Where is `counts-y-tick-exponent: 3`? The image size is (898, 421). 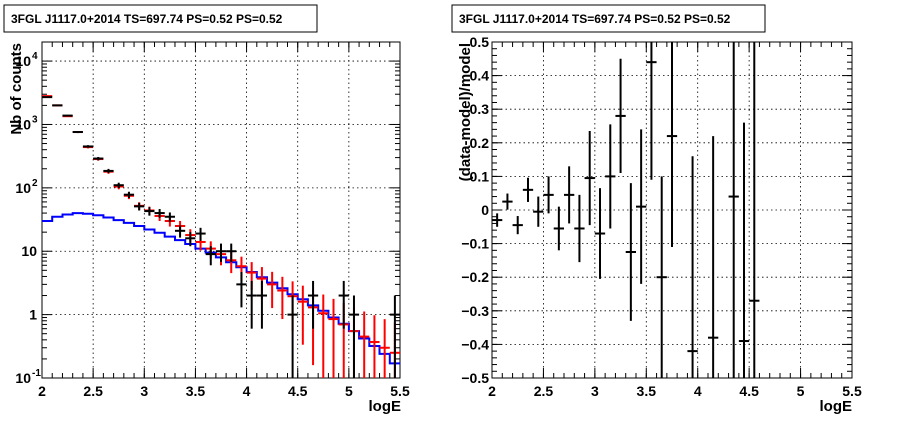
counts-y-tick-exponent: 3 is located at coordinates (35, 119).